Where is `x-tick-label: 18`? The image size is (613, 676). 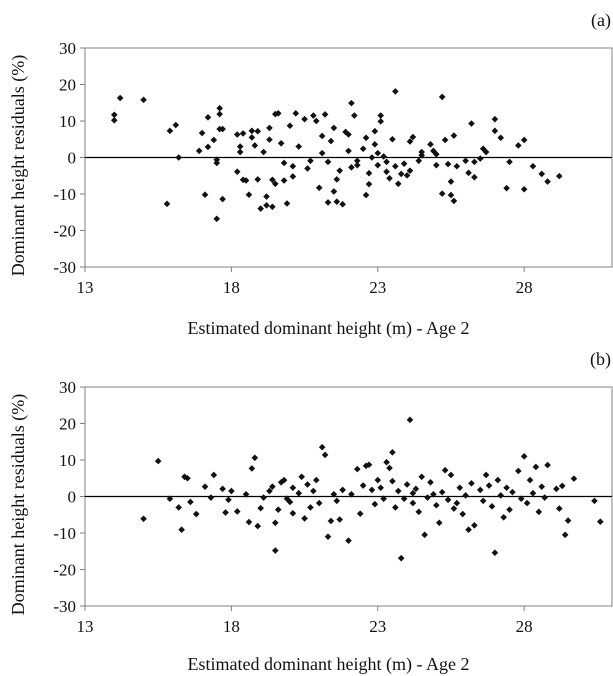
x-tick-label: 18 is located at coordinates (231, 626).